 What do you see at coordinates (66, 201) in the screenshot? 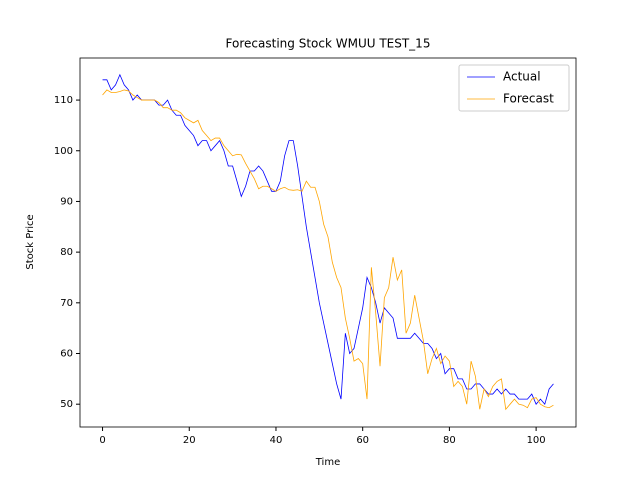
I see `y-tick-label: 90` at bounding box center [66, 201].